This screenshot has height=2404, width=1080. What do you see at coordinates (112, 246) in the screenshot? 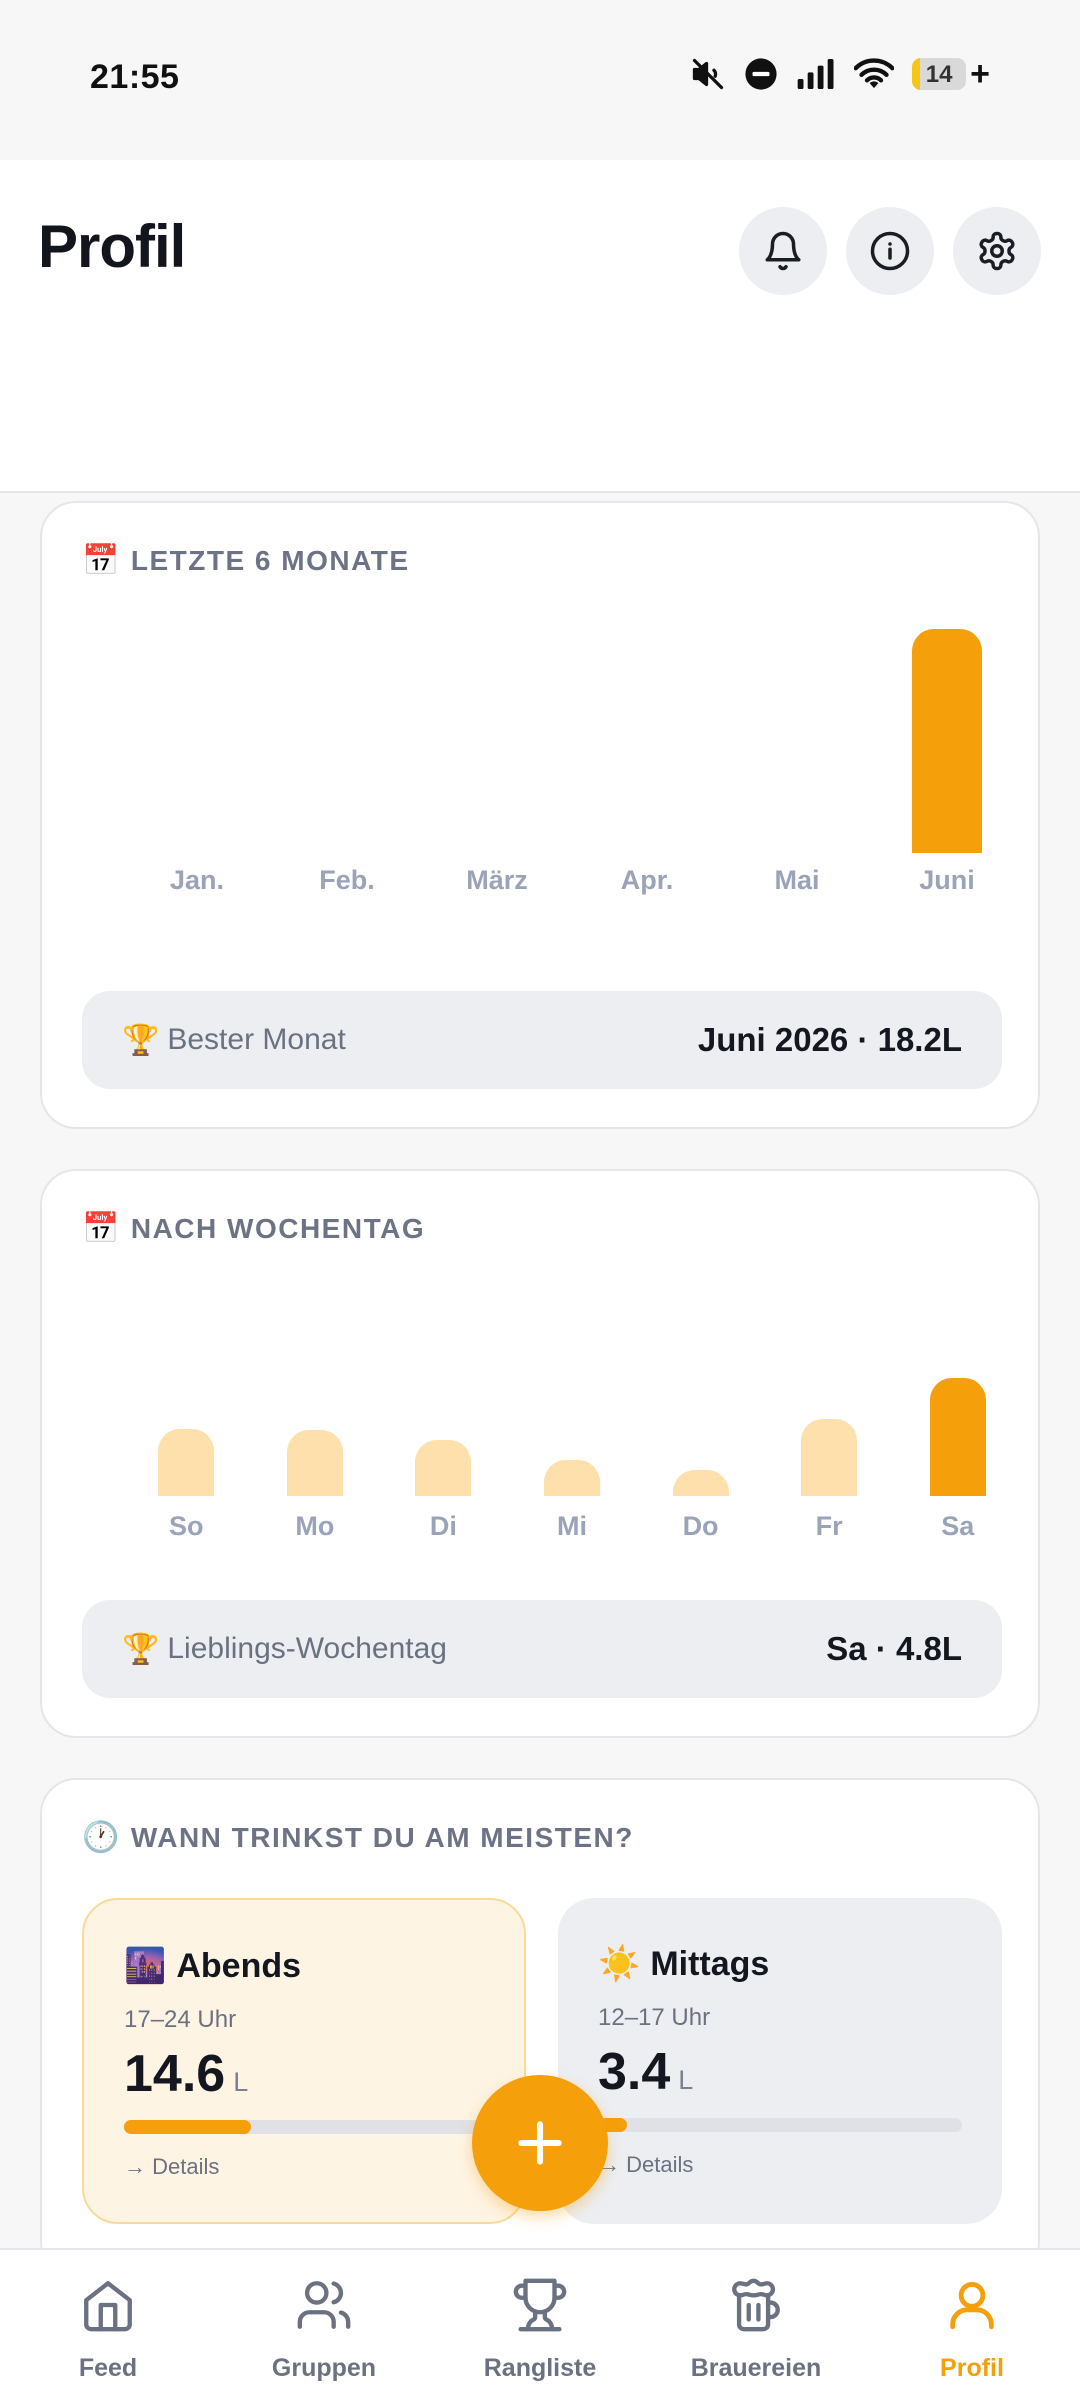
I see `page-title: Profil` at bounding box center [112, 246].